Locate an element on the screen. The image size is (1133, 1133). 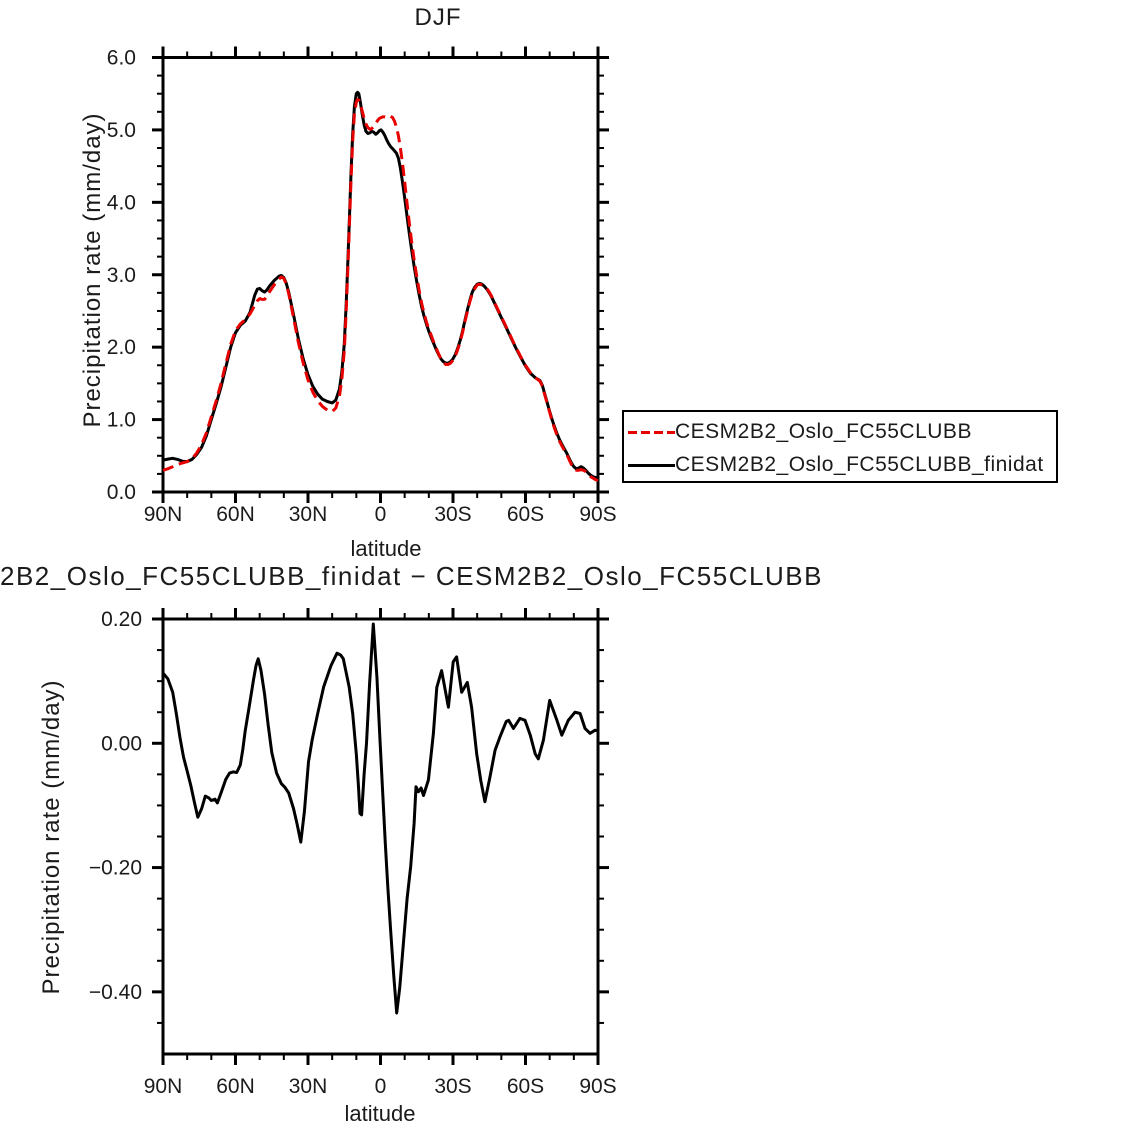
y-tick-label: 2.0 is located at coordinates (121, 347).